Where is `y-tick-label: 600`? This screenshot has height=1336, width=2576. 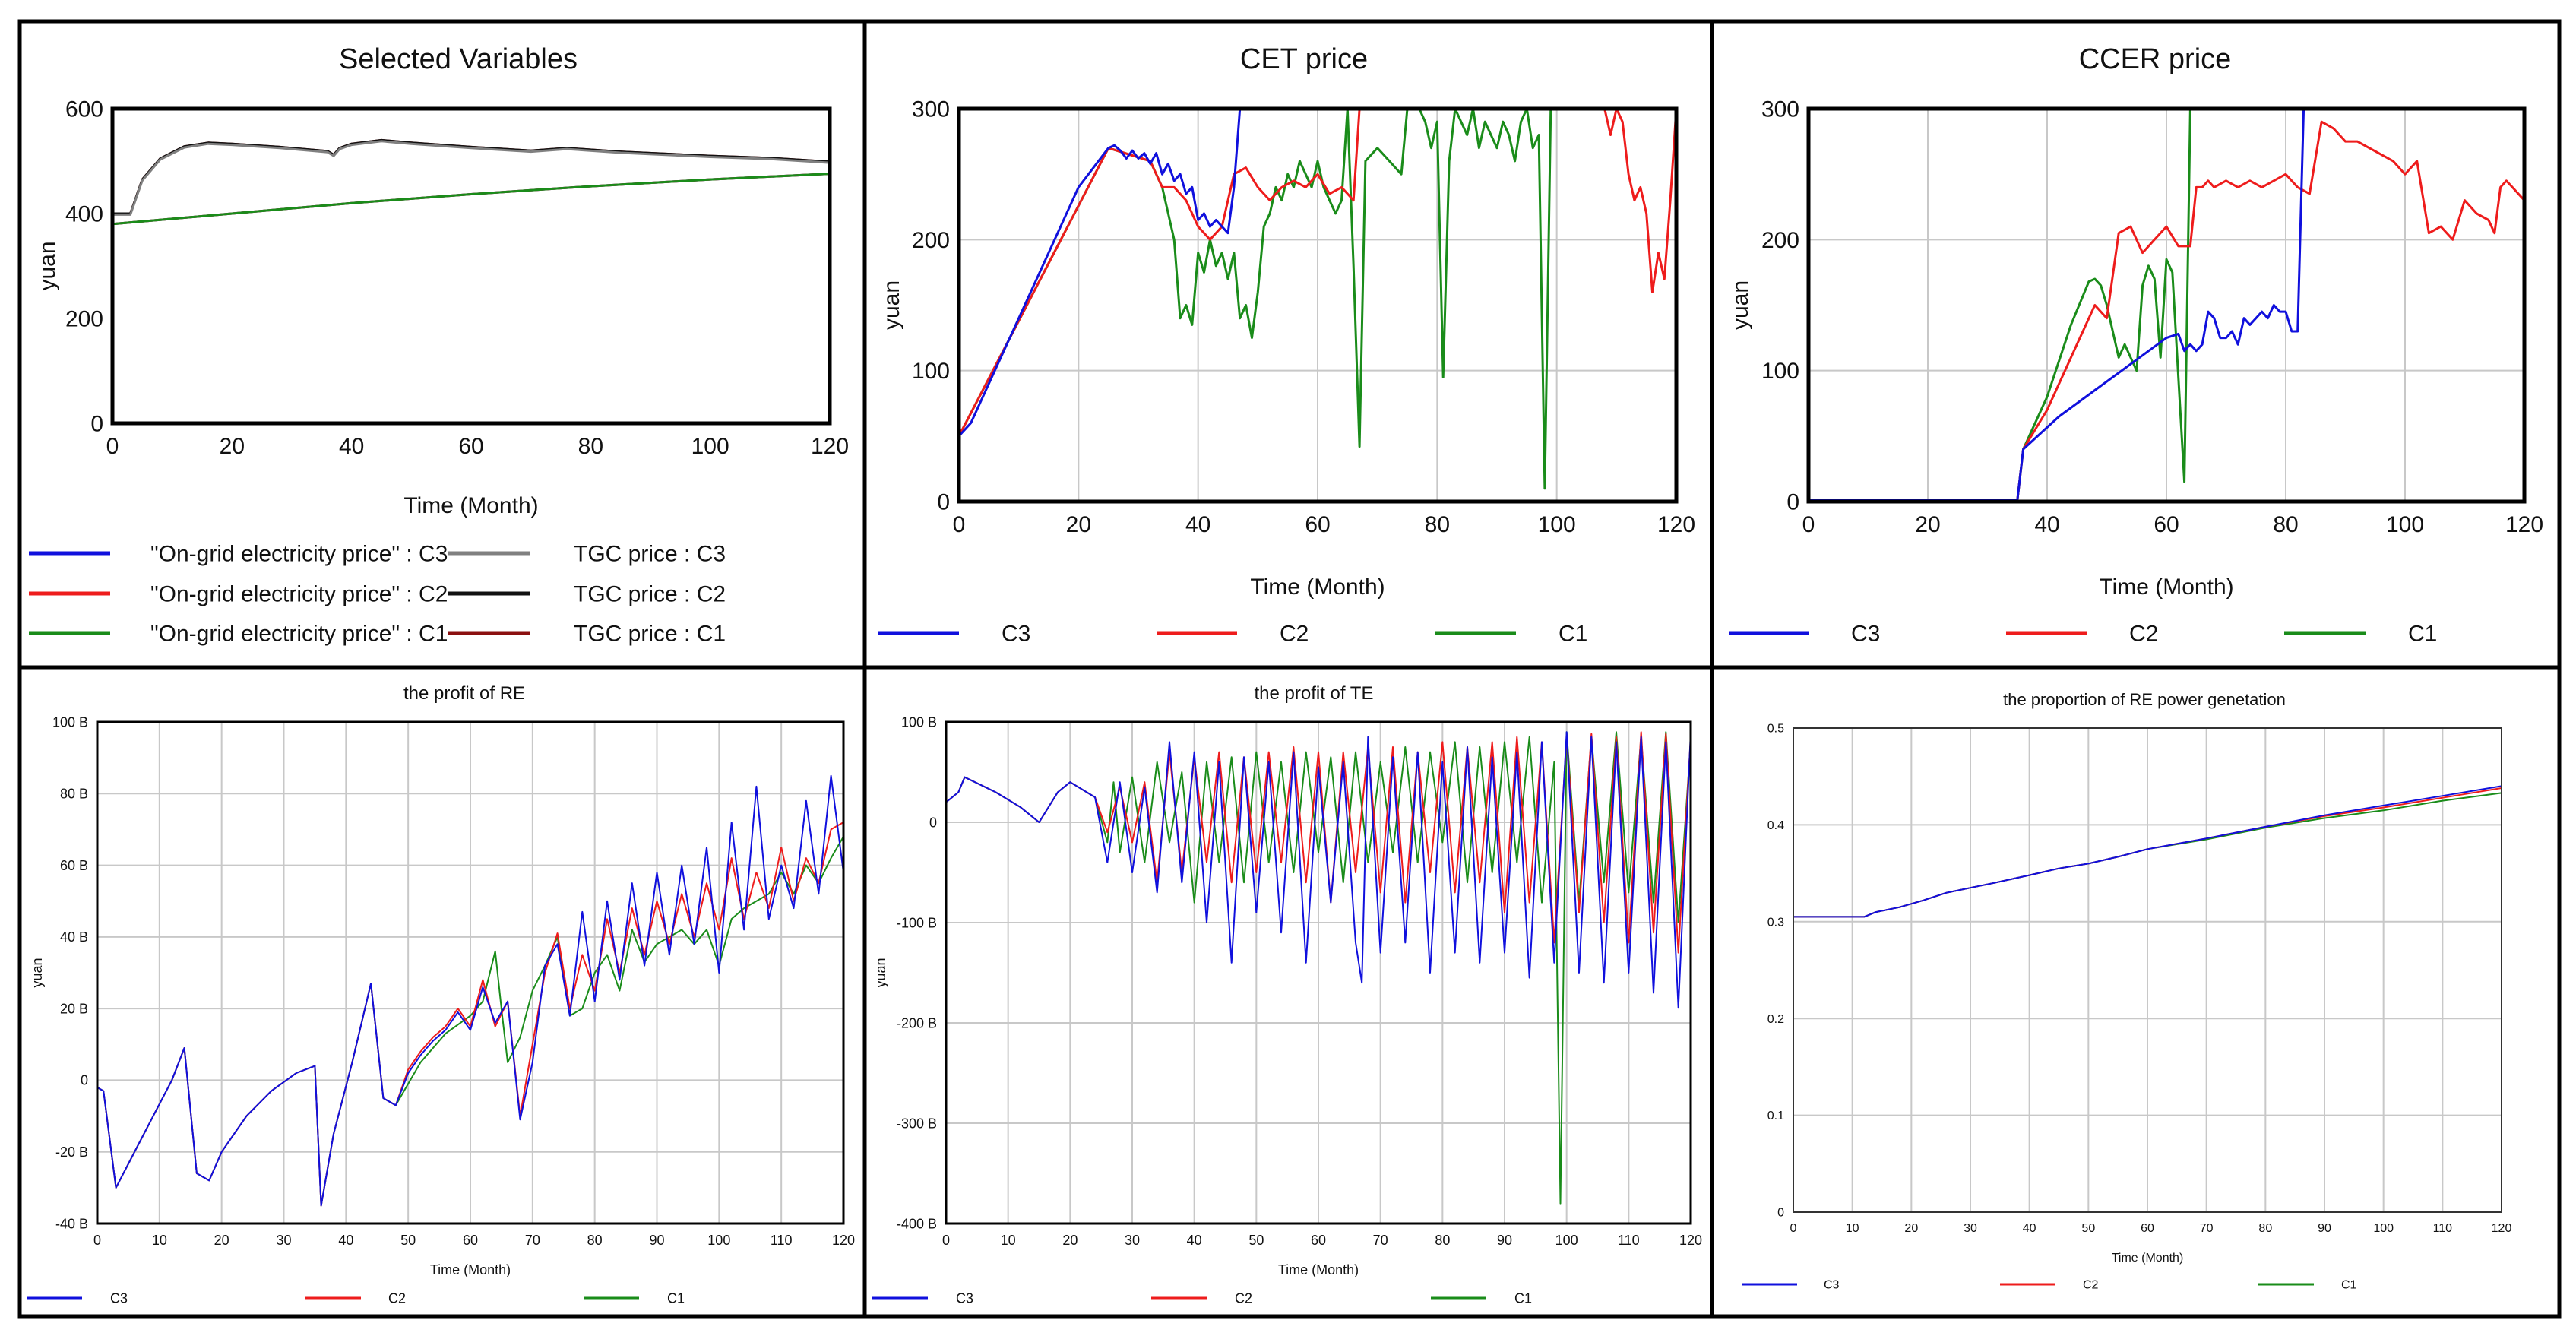
y-tick-label: 600 is located at coordinates (84, 109).